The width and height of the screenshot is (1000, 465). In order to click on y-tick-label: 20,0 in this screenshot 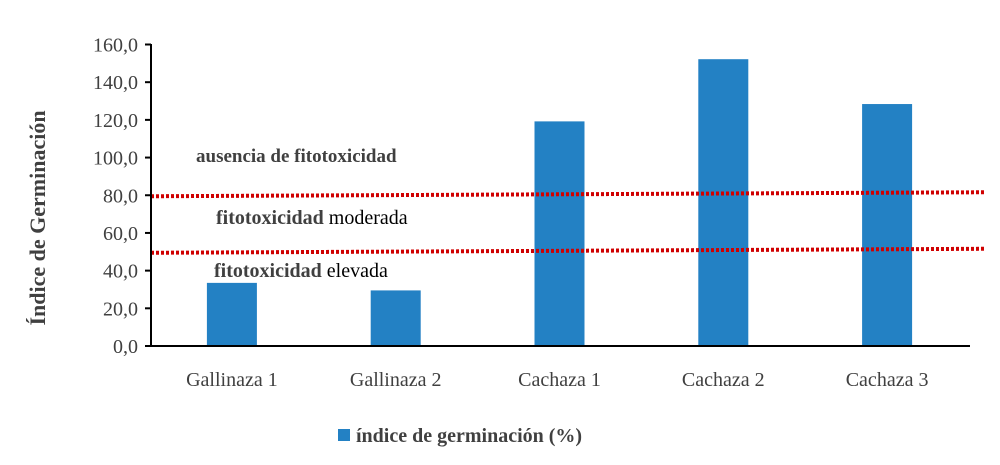, I will do `click(120, 309)`.